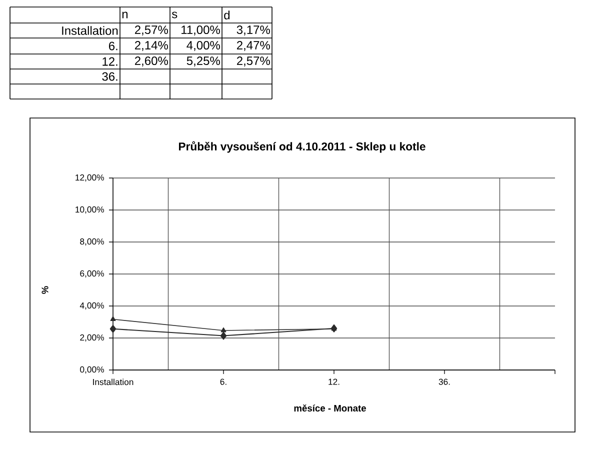 This screenshot has width=600, height=469. Describe the element at coordinates (151, 61) in the screenshot. I see `text: 2,60%` at that location.